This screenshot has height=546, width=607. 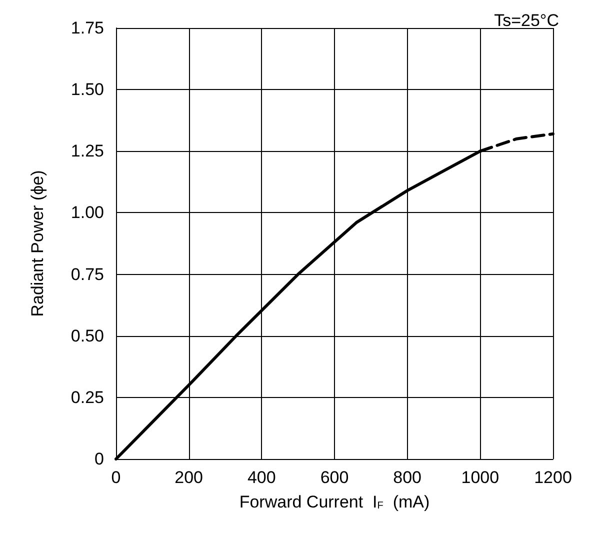 I want to click on x-axis-title: Forward Current IF (mA), so click(x=334, y=502).